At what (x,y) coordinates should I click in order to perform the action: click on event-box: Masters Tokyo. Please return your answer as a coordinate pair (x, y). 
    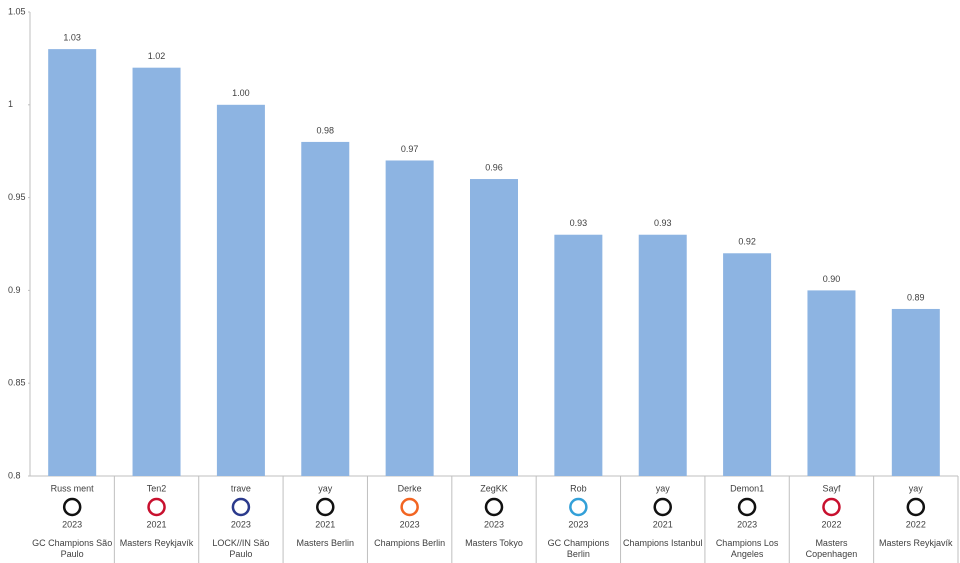
    Looking at the image, I should click on (494, 543).